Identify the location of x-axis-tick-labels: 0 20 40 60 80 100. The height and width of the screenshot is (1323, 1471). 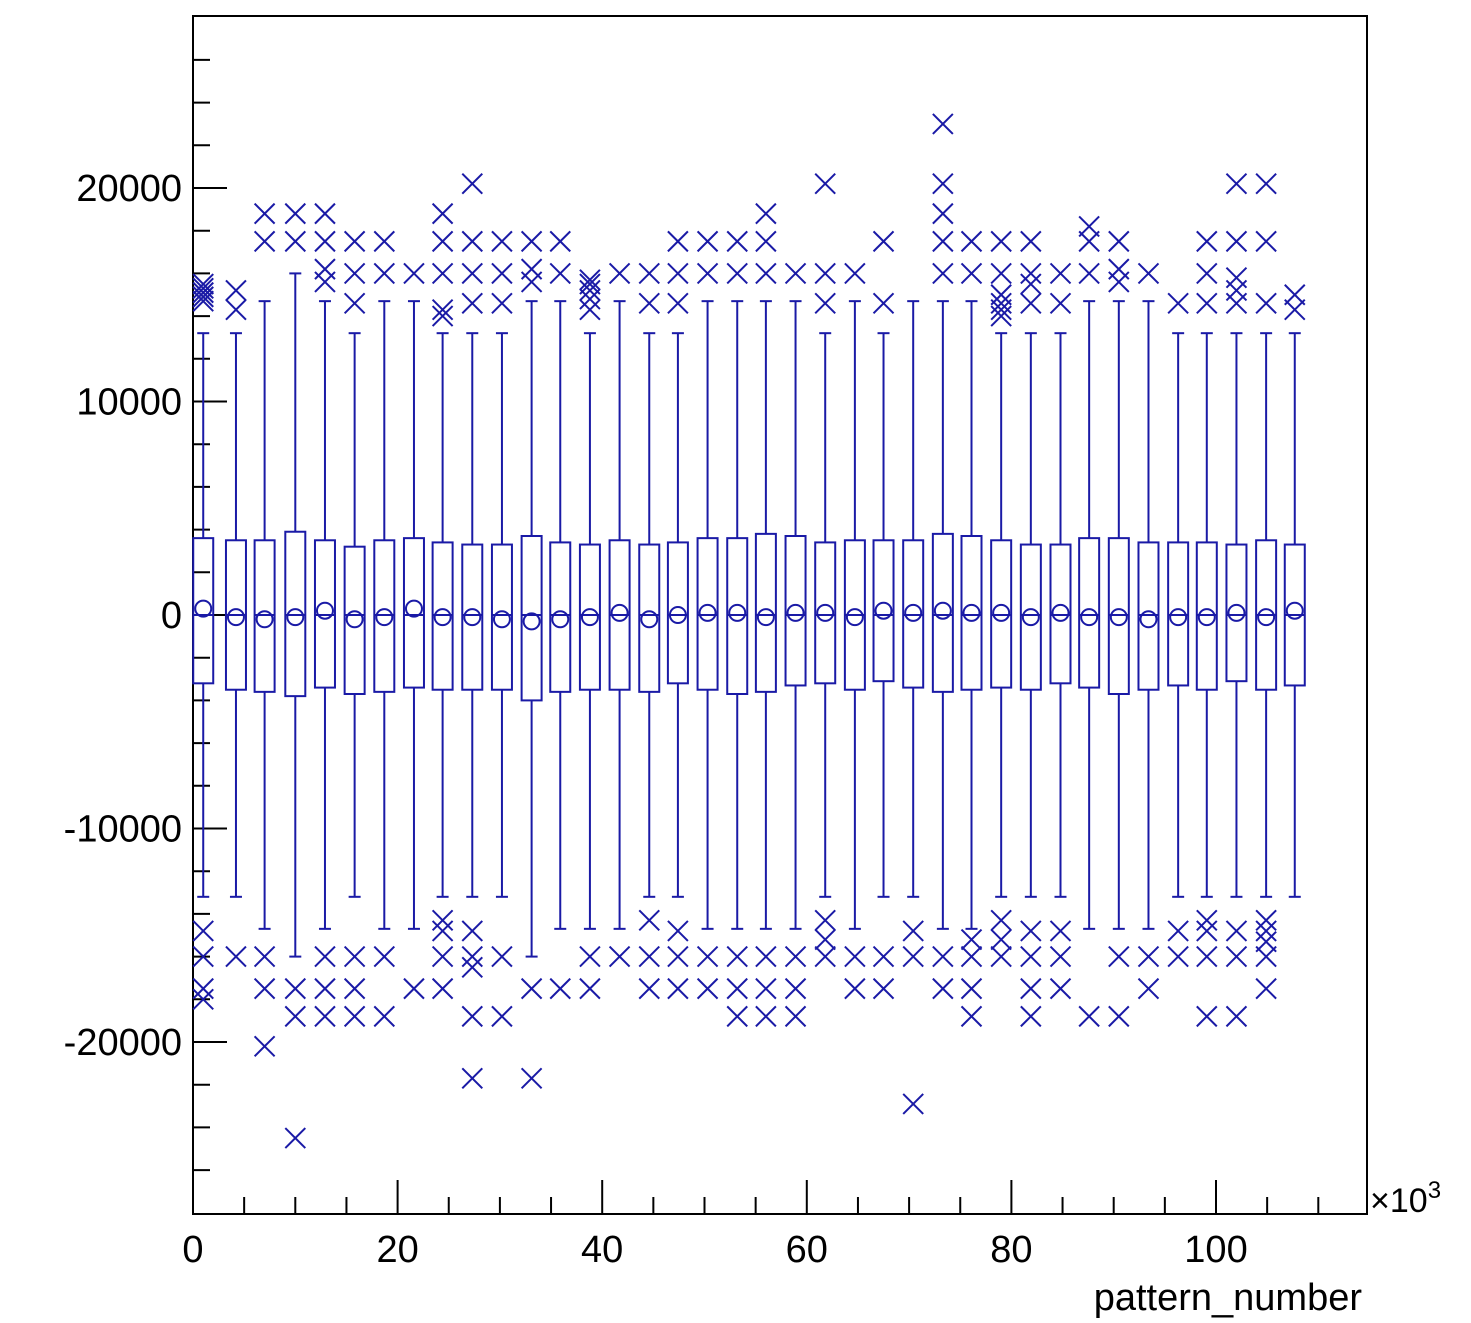
(714, 1250).